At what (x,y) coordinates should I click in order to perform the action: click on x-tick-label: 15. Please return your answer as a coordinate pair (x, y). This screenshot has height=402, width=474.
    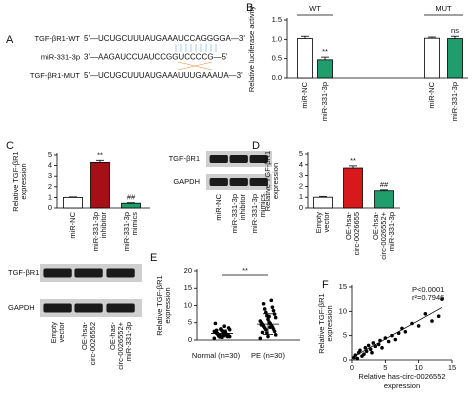
    Looking at the image, I should click on (452, 367).